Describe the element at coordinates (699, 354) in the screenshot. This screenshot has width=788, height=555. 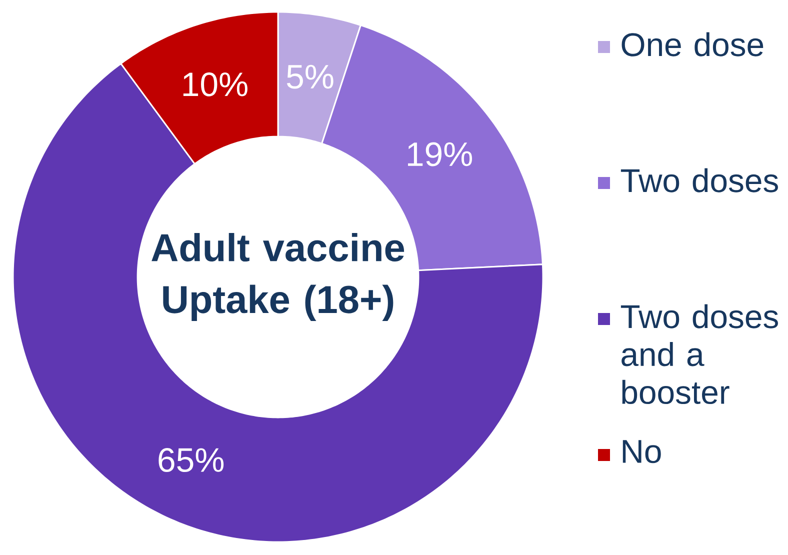
I see `legend-label: Two doses and a booster` at that location.